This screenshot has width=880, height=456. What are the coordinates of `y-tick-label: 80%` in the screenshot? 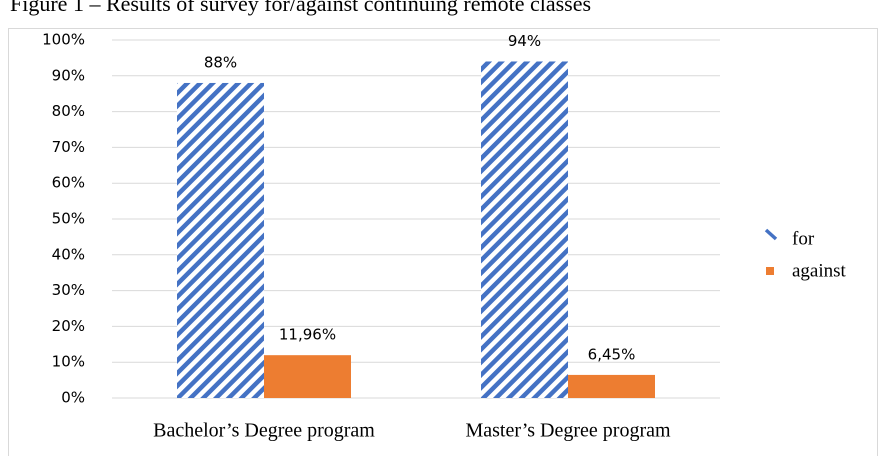 It's located at (68, 111).